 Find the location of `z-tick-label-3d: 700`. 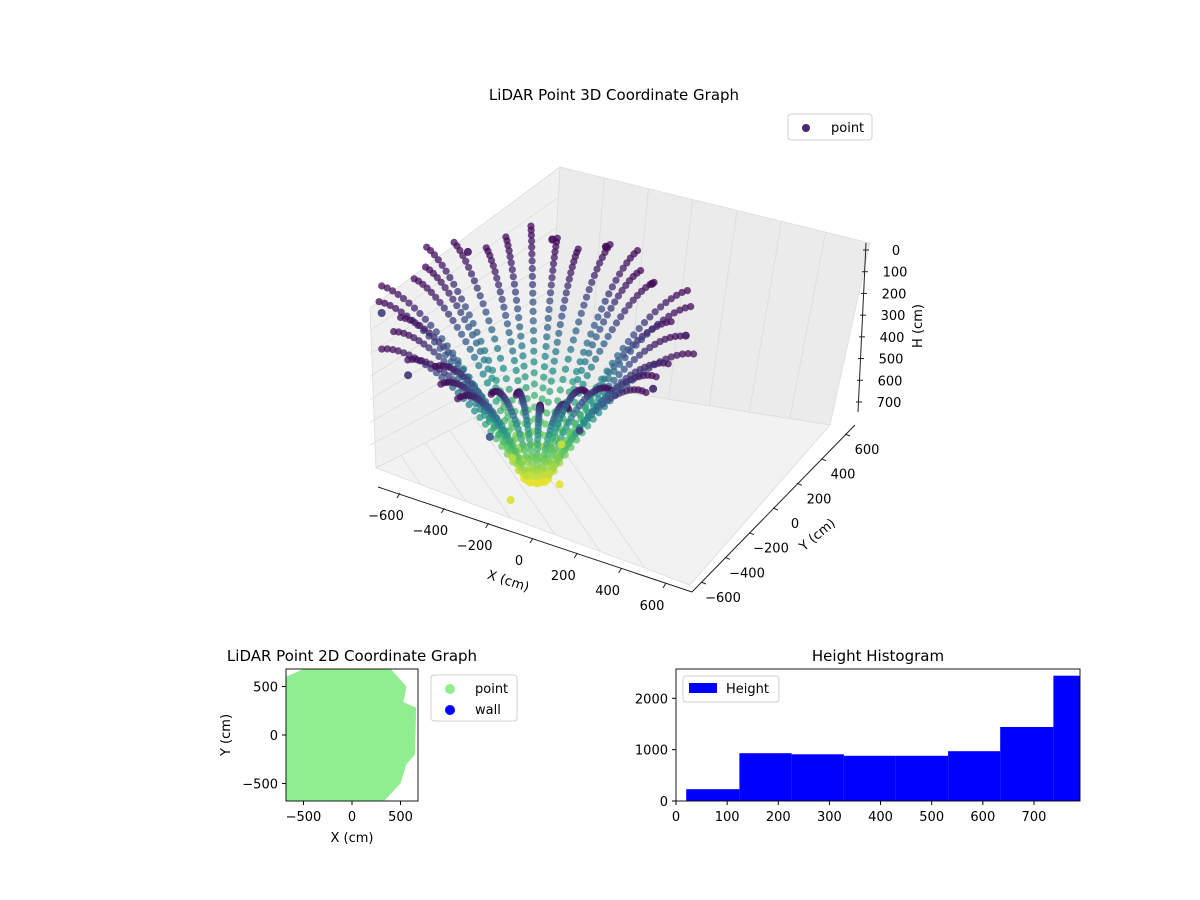

z-tick-label-3d: 700 is located at coordinates (889, 403).